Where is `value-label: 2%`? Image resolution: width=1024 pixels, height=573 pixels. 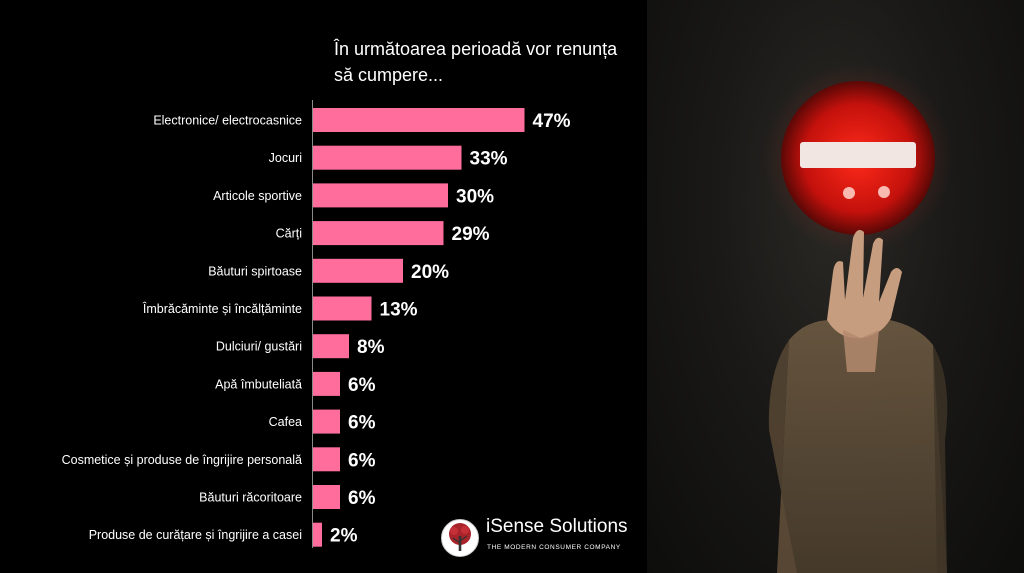
value-label: 2% is located at coordinates (344, 536).